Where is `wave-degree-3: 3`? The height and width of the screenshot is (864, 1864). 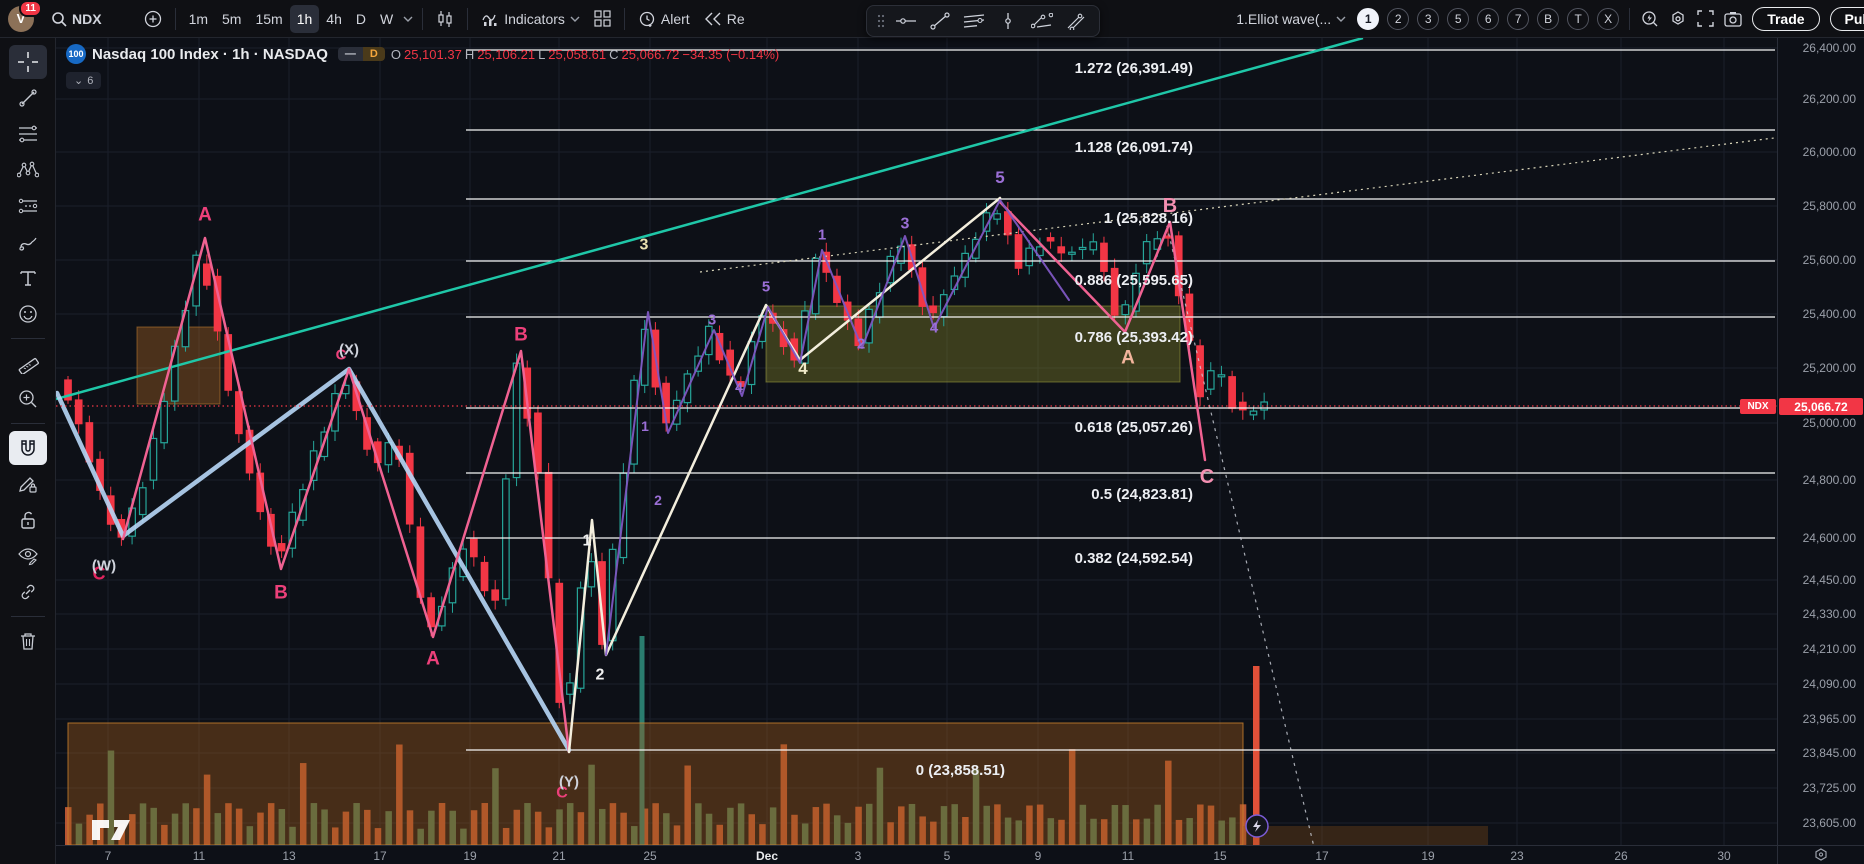
wave-degree-3: 3 is located at coordinates (1428, 18).